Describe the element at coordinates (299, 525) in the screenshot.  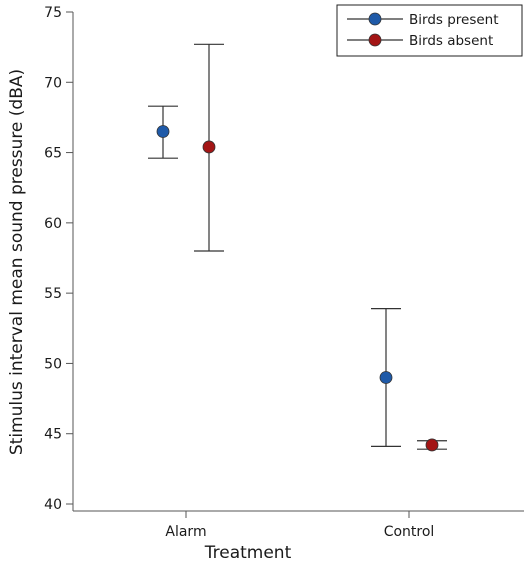
I see `x-axis-ticks: Alarm Control` at that location.